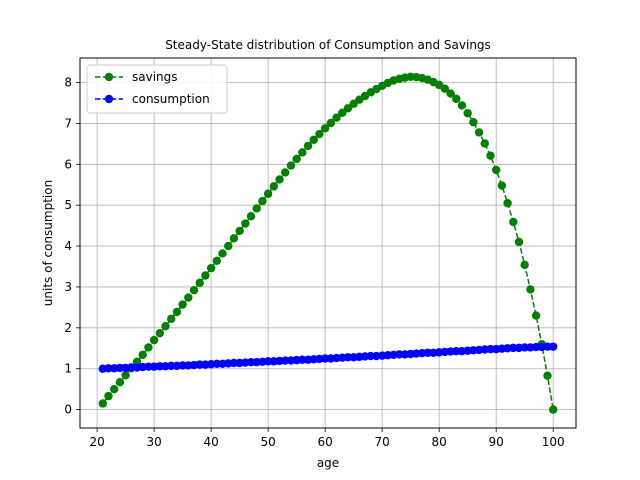 This screenshot has height=480, width=640. Describe the element at coordinates (328, 463) in the screenshot. I see `x-axis-label: age` at that location.